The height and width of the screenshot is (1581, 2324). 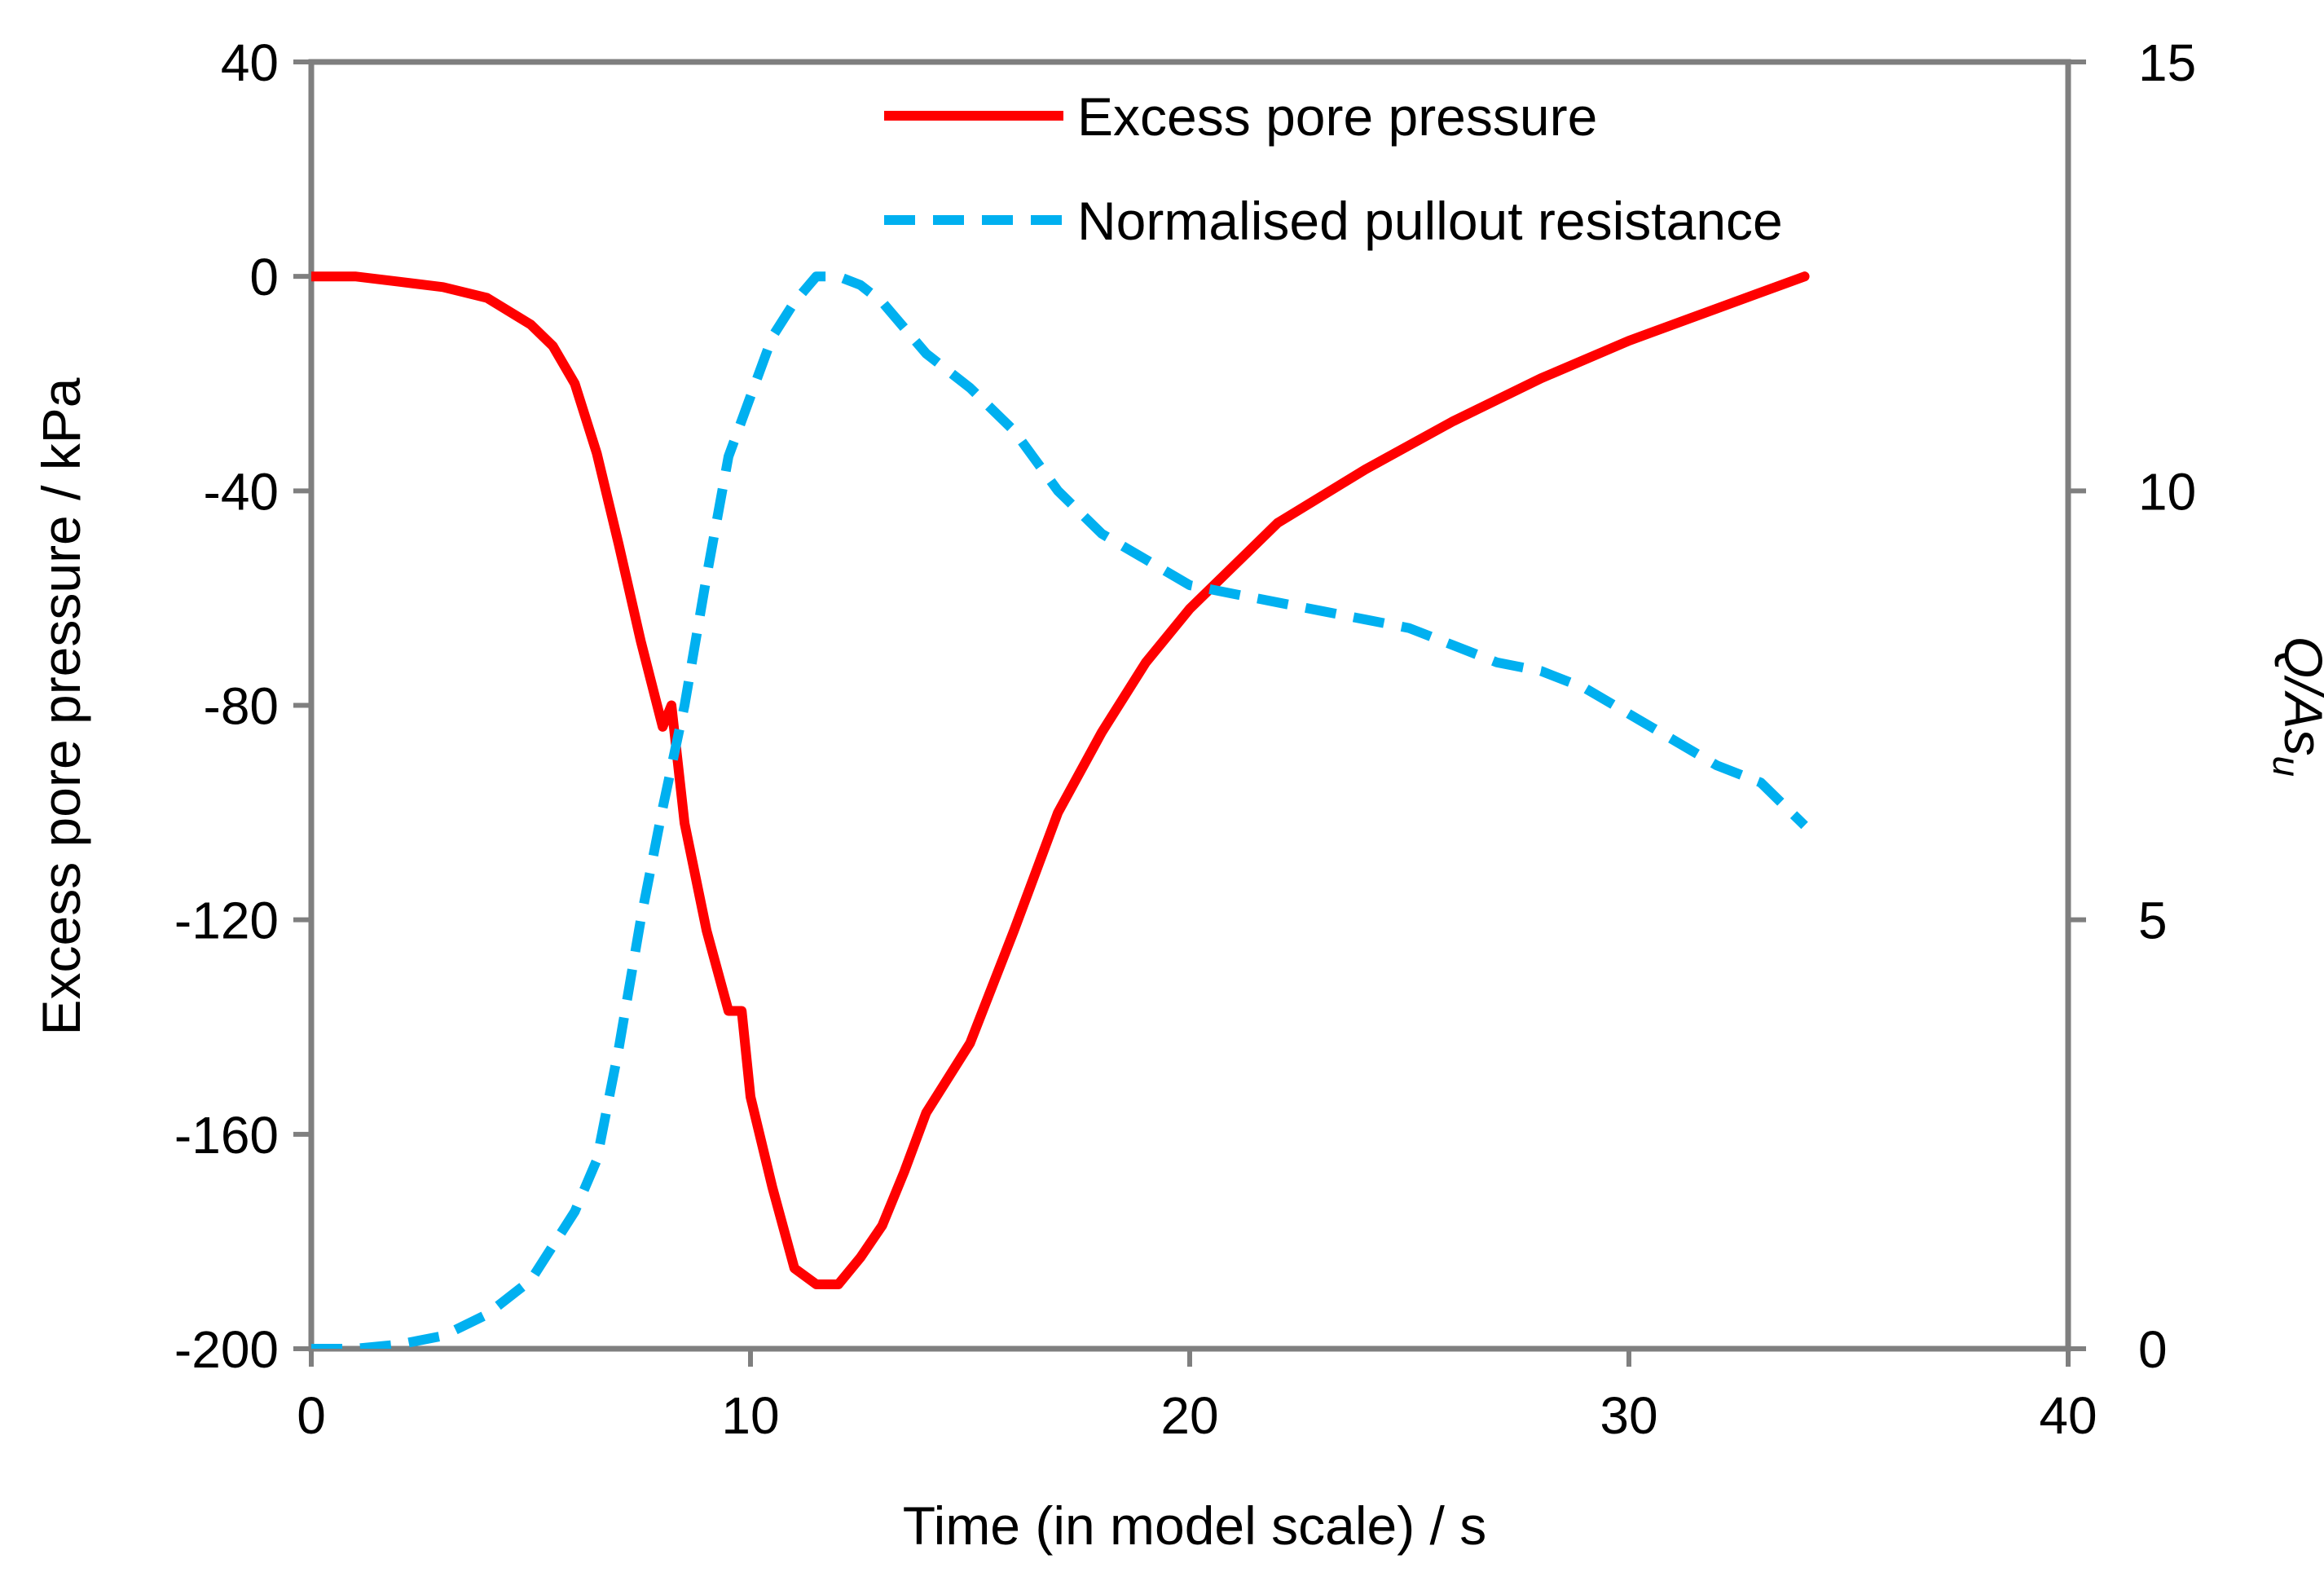 I want to click on x-axis-title: Time (in model scale) / s, so click(x=1194, y=1525).